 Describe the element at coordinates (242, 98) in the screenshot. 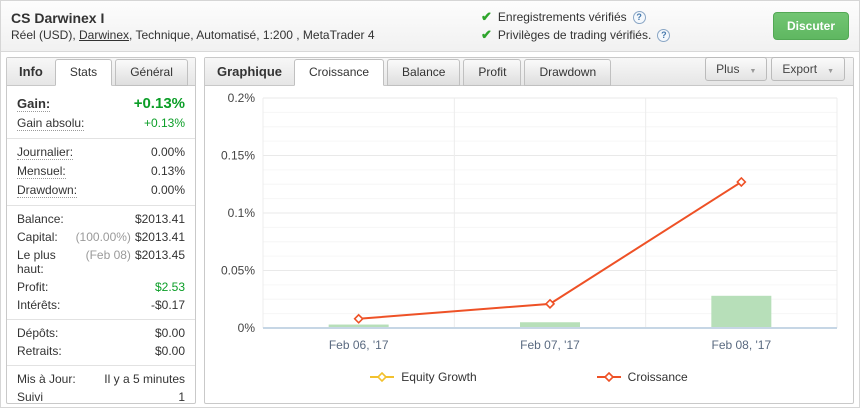

I see `svg-text: 0.2%` at that location.